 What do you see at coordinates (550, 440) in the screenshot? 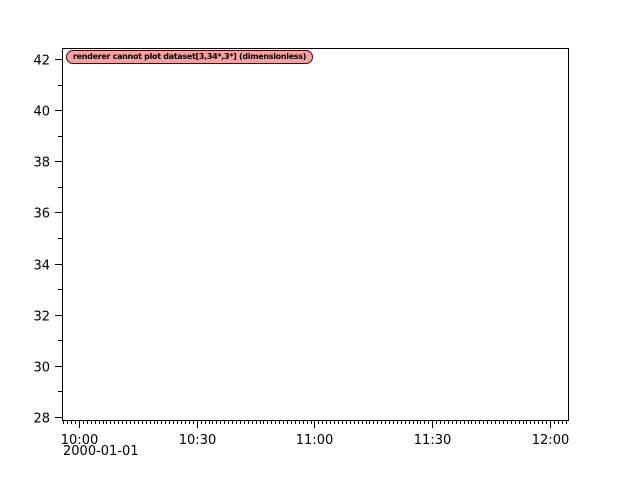
I see `x-tick-label: 12:00` at bounding box center [550, 440].